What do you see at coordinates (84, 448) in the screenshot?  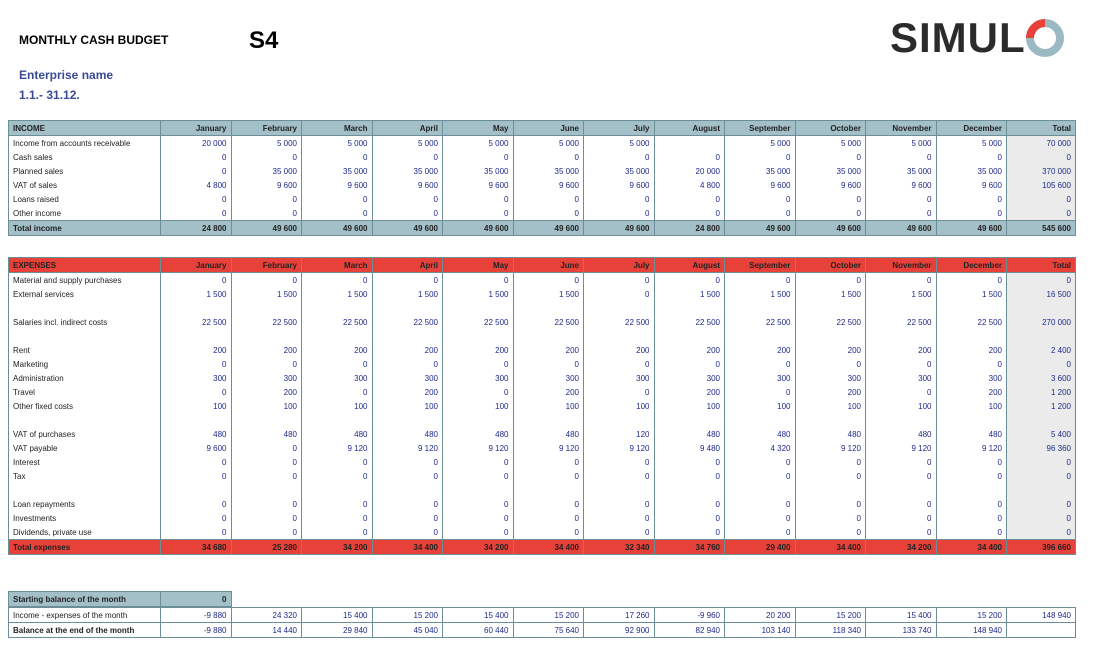 I see `row-label: VAT payable` at bounding box center [84, 448].